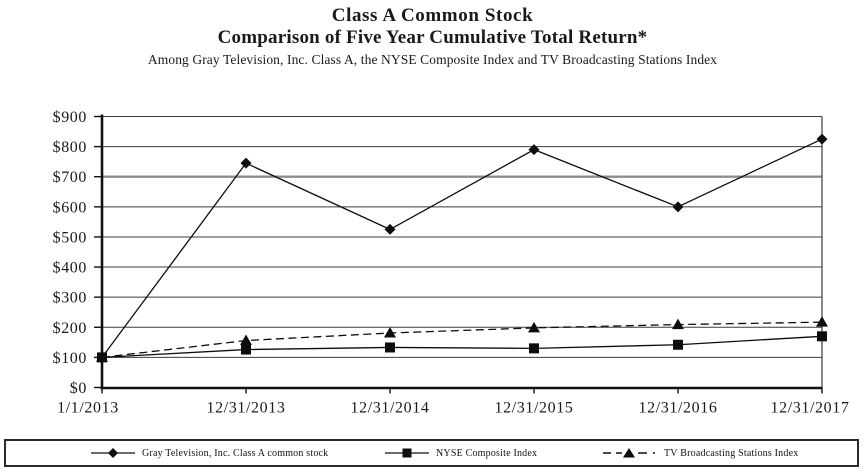  I want to click on chart-title-line1: Class A Common Stock, so click(432, 15).